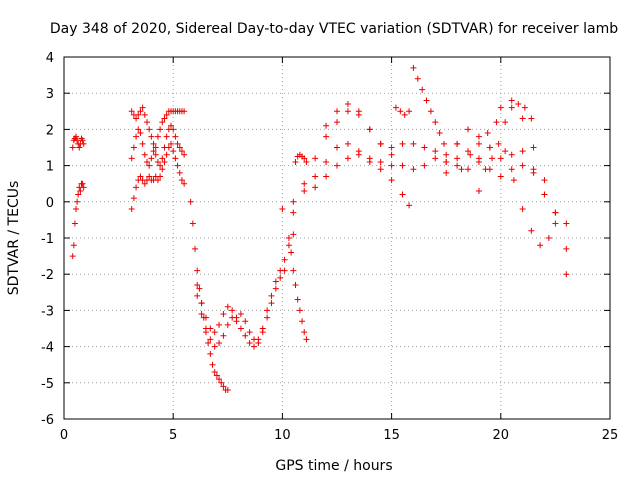 The width and height of the screenshot is (640, 480). I want to click on series-segment-j, so click(301, 158).